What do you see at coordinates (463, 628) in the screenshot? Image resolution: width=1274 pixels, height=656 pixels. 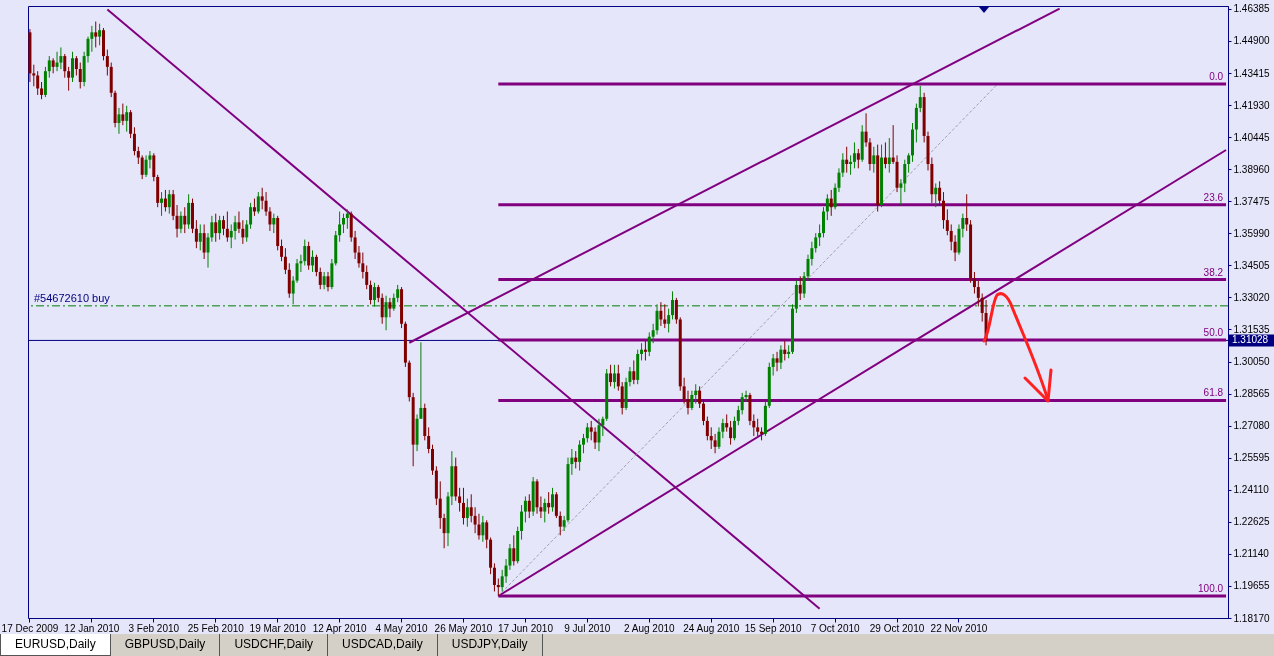 I see `x-tick-label: 26 May 2010` at bounding box center [463, 628].